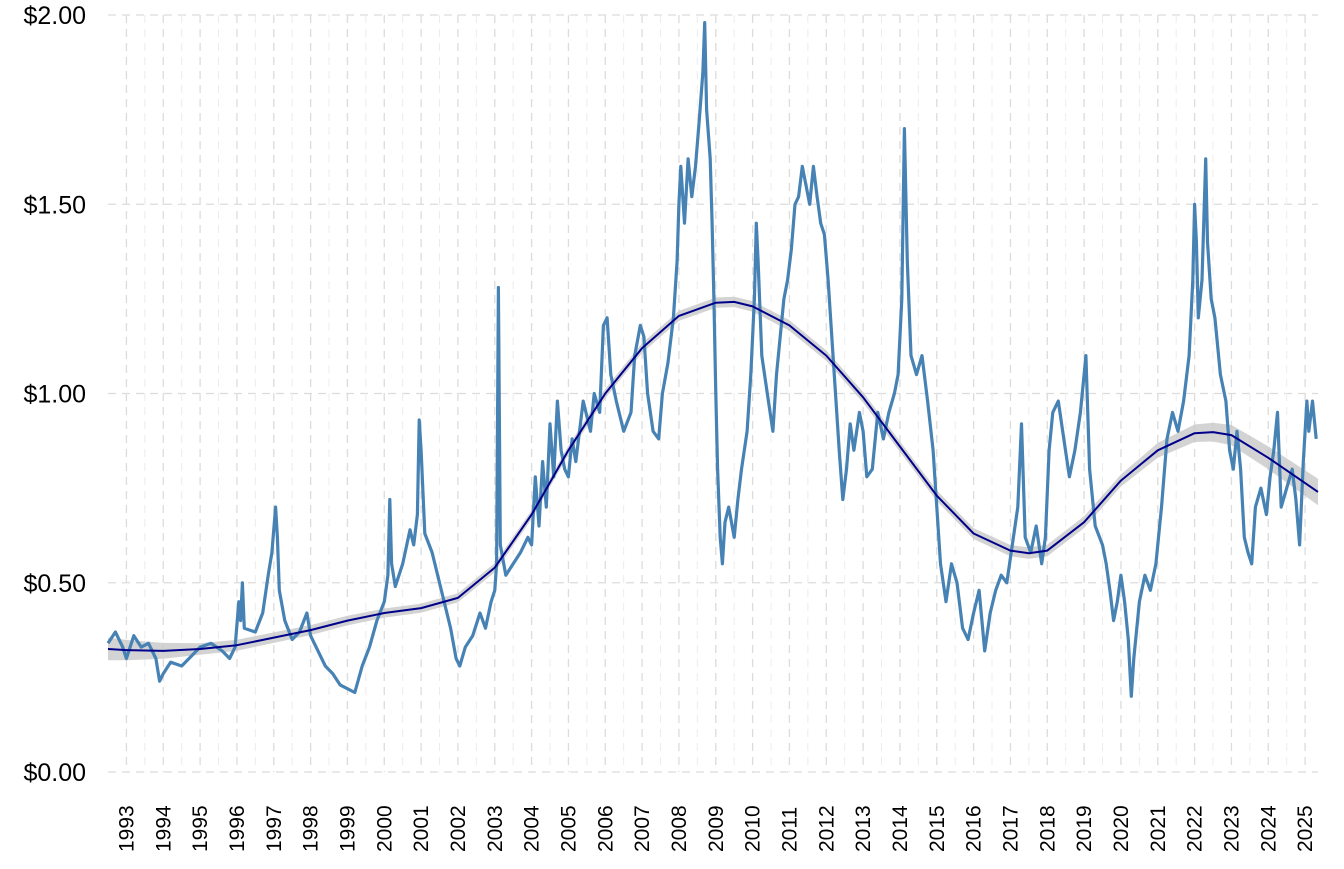  Describe the element at coordinates (458, 828) in the screenshot. I see `x-tick-label: 2002` at that location.